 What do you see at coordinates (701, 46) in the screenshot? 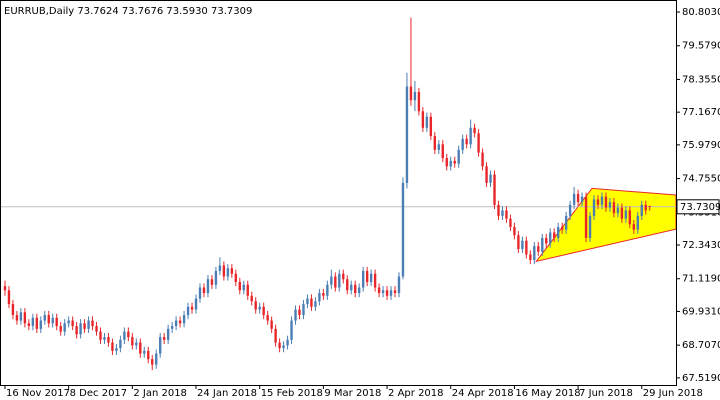
I see `y-tick-label: 79.5790` at bounding box center [701, 46].